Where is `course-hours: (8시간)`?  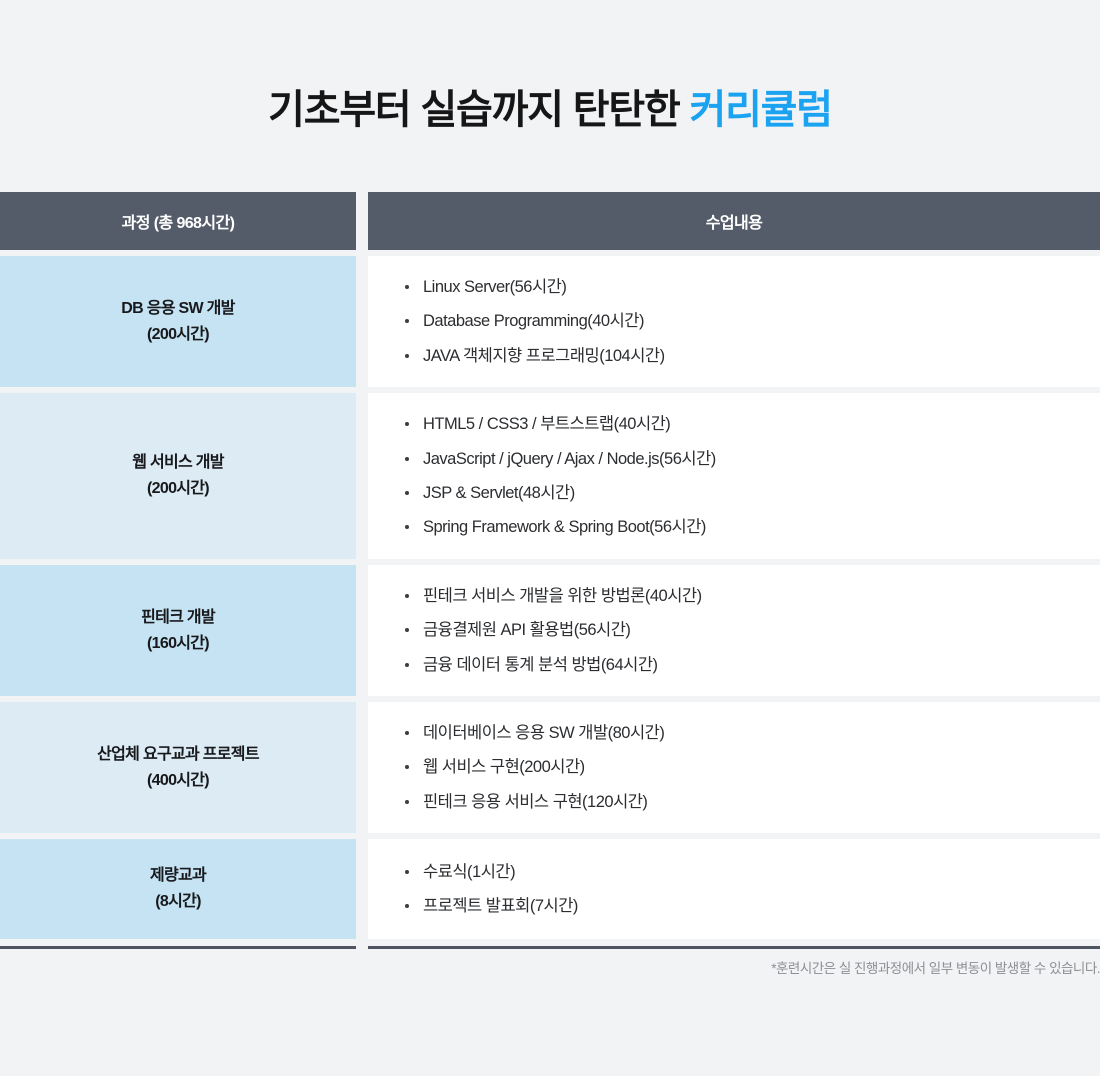 course-hours: (8시간) is located at coordinates (178, 901).